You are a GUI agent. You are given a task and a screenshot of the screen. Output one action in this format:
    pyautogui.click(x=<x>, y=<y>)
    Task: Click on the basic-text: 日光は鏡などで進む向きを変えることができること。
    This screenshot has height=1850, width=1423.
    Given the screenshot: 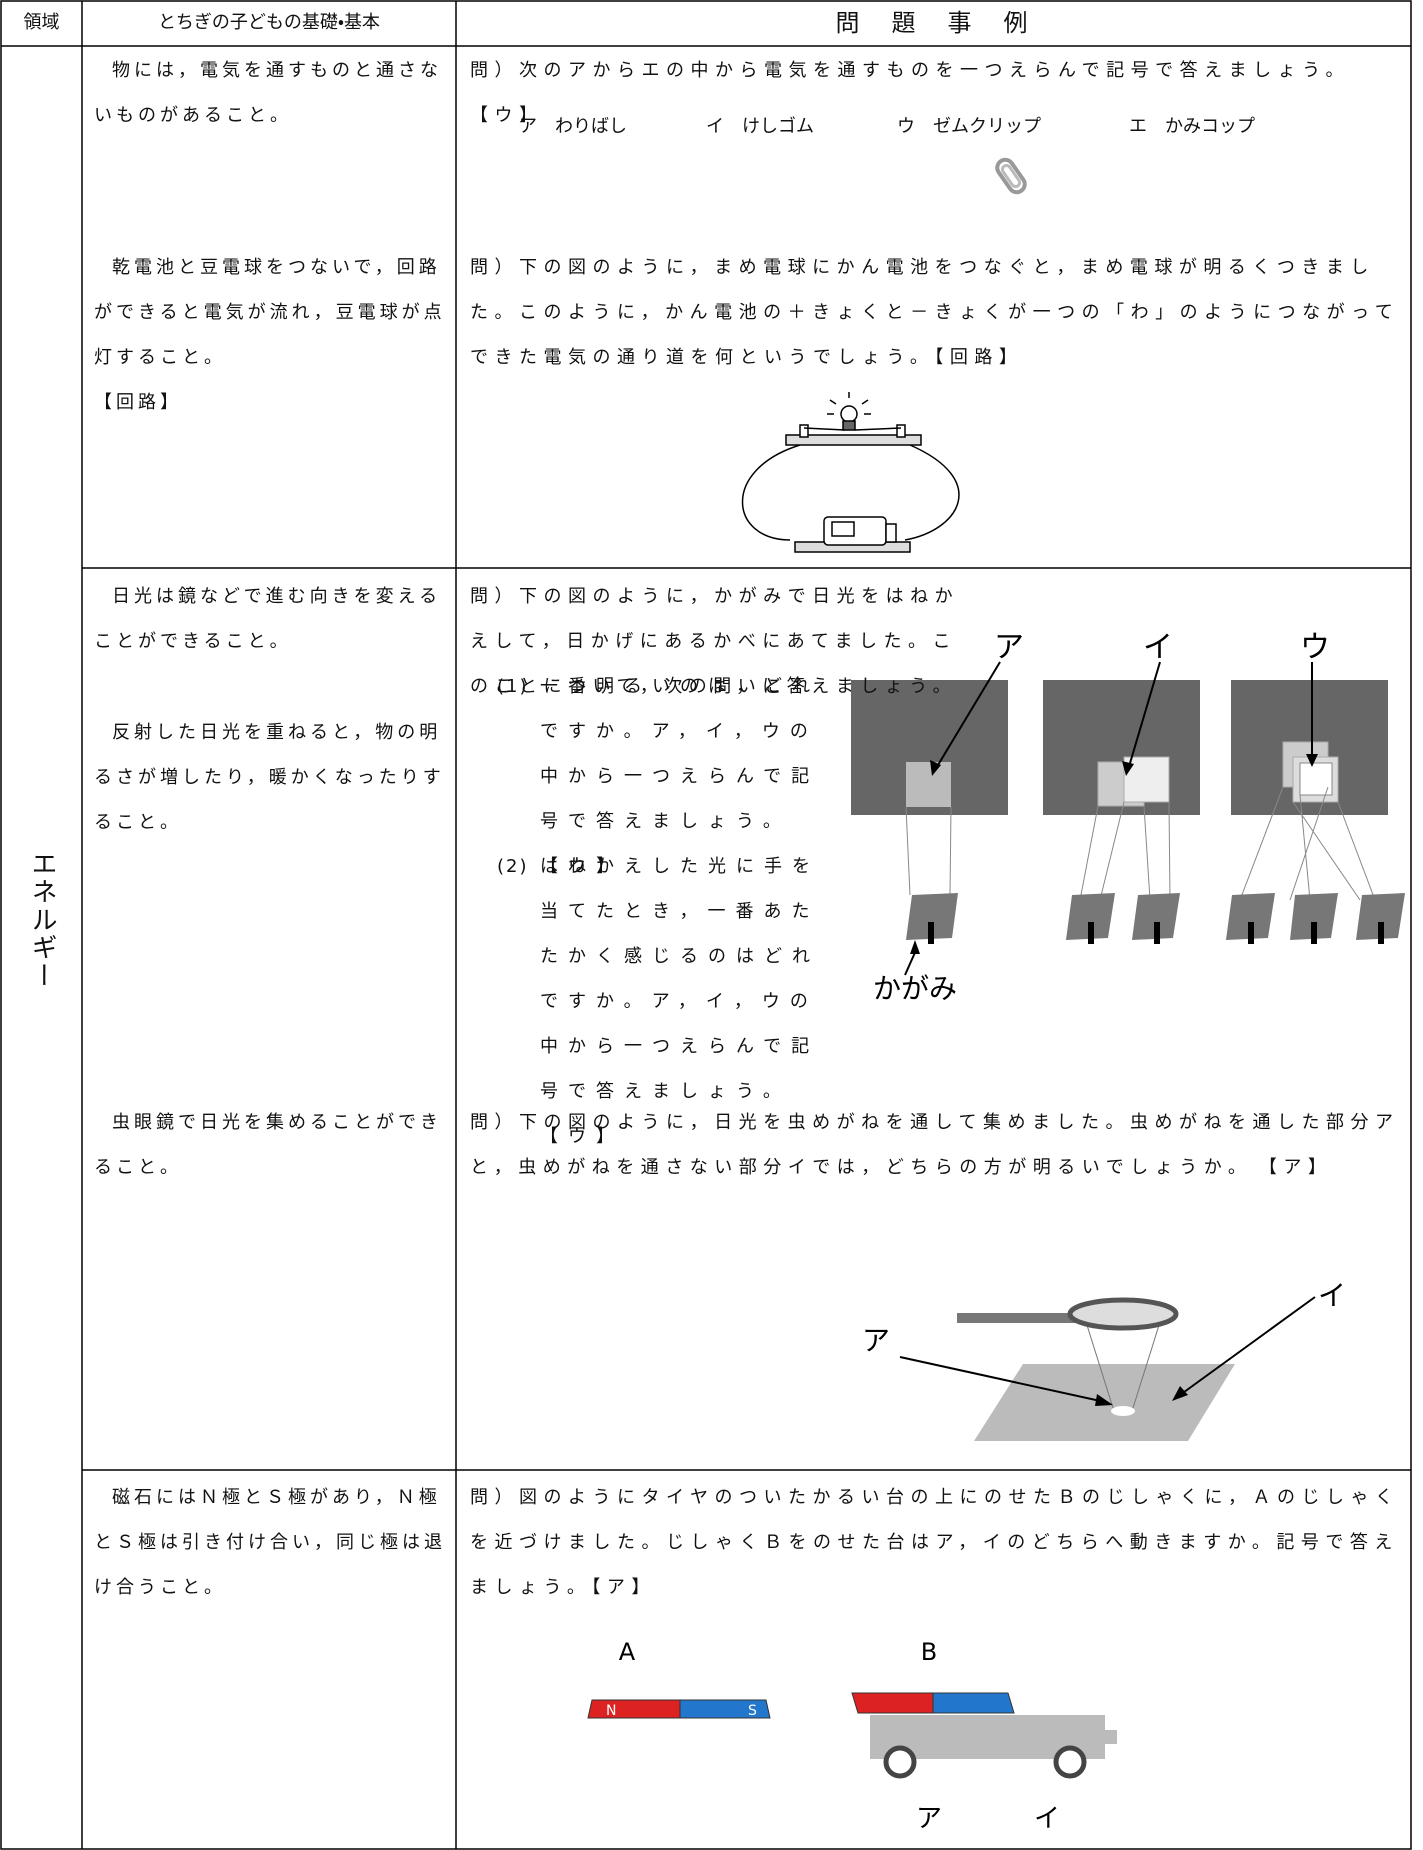 What is the action you would take?
    pyautogui.click(x=268, y=619)
    